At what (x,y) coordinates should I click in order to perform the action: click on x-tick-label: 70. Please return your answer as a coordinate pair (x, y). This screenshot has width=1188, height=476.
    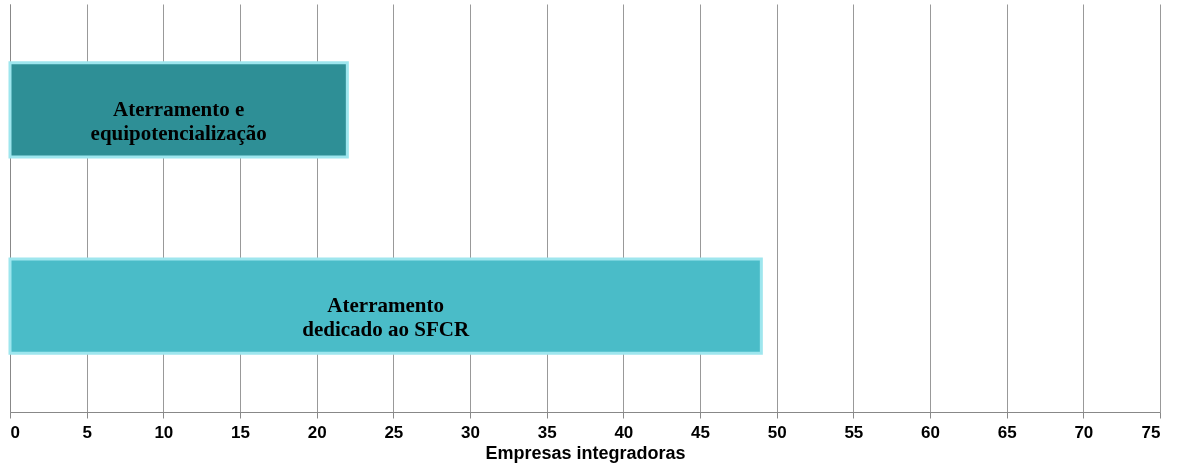
    Looking at the image, I should click on (1084, 432).